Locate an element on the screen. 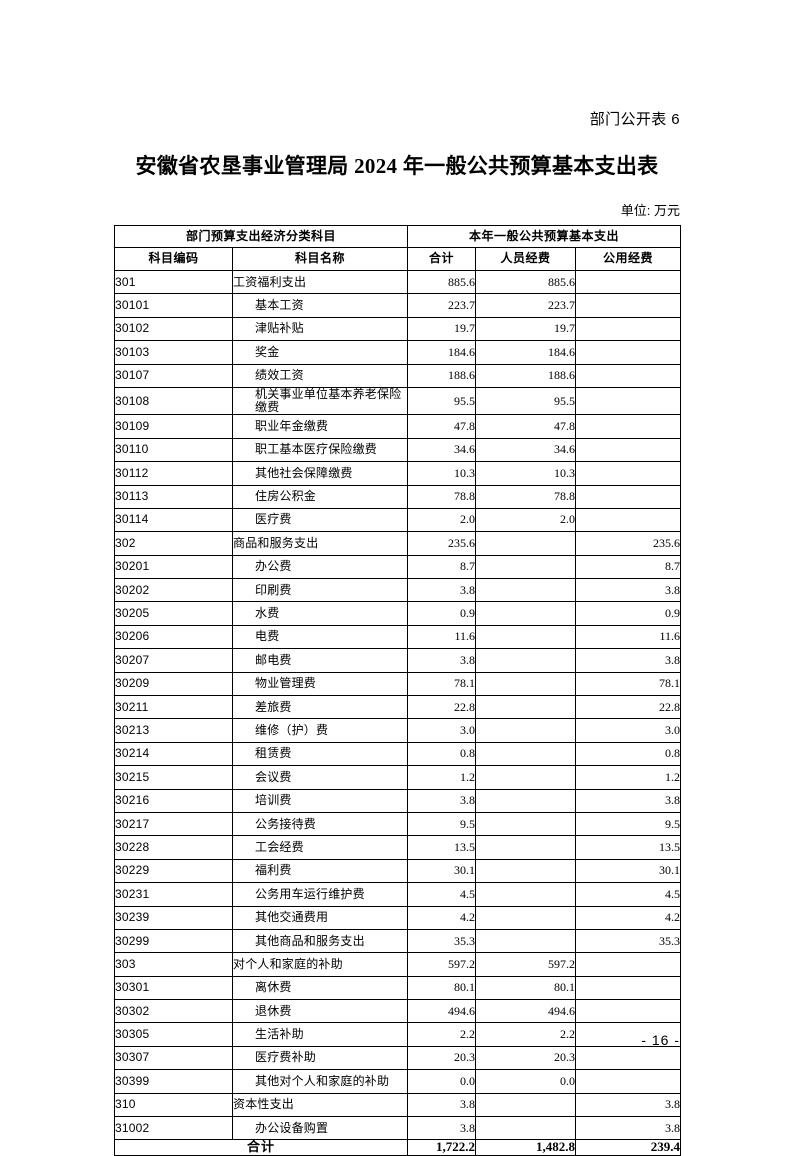  cell-name: 职业年金缴费 is located at coordinates (320, 426).